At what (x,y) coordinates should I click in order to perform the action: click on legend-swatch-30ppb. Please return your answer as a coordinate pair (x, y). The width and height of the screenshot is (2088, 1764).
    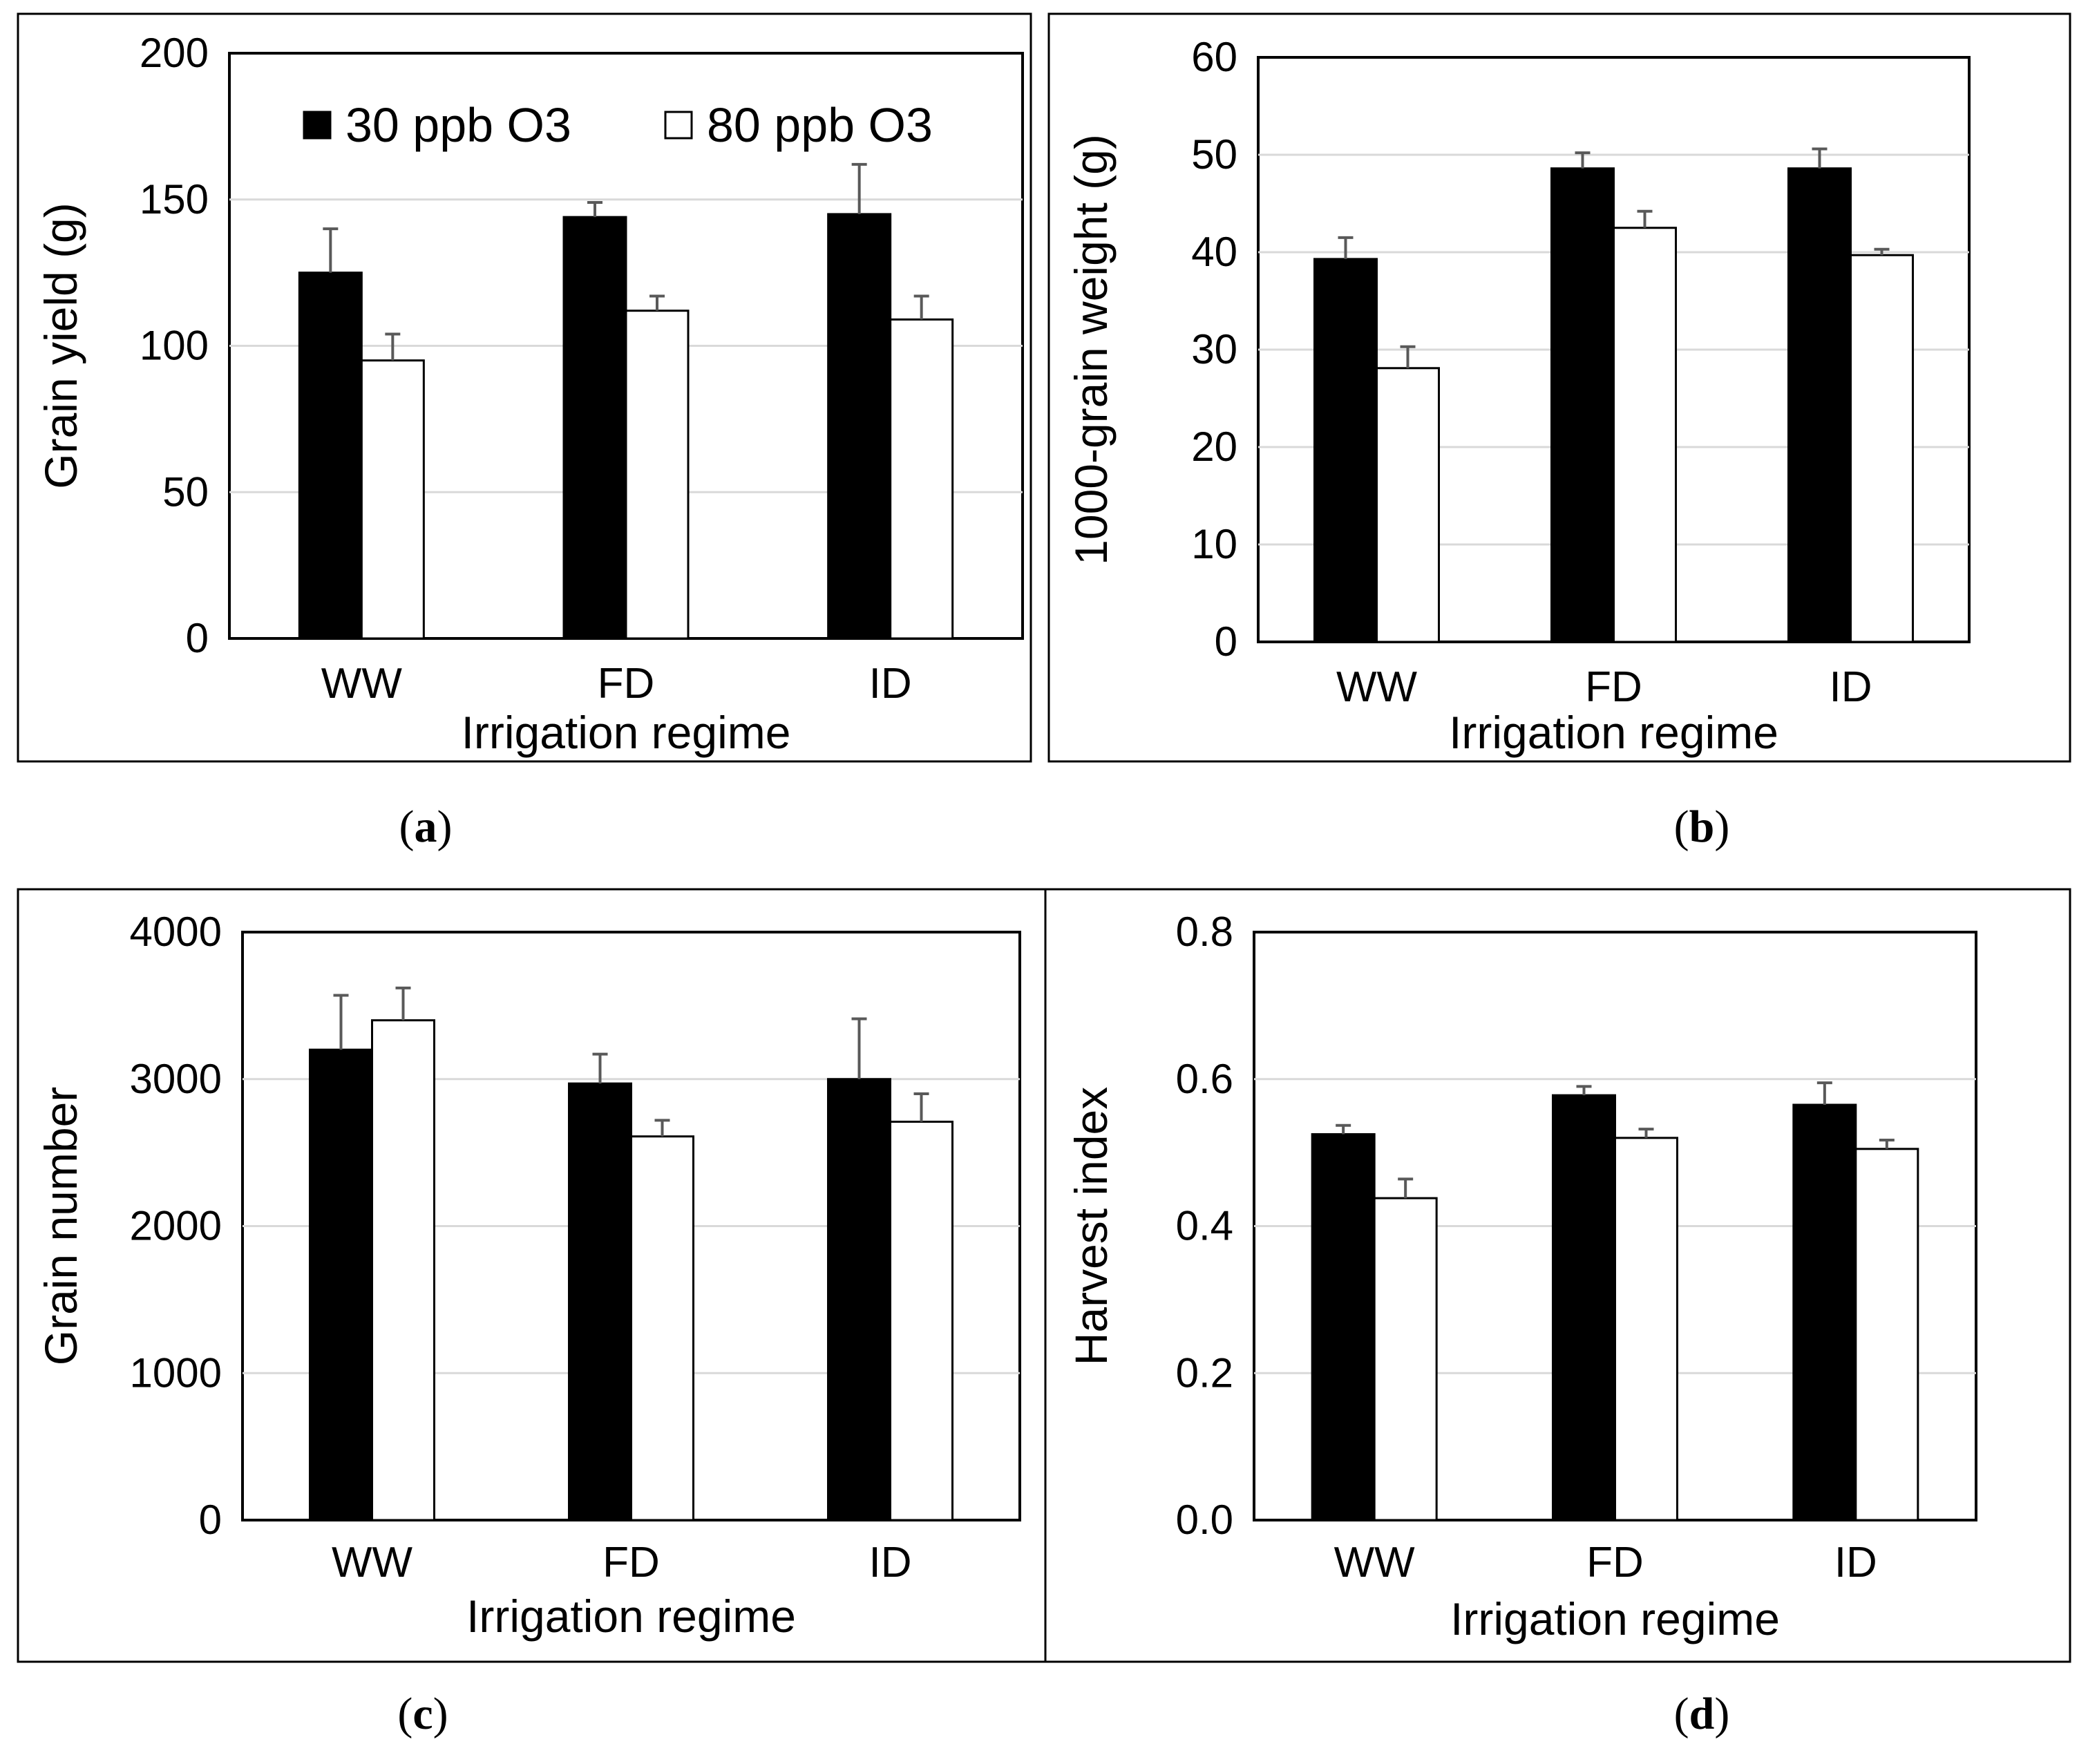
    Looking at the image, I should click on (318, 126).